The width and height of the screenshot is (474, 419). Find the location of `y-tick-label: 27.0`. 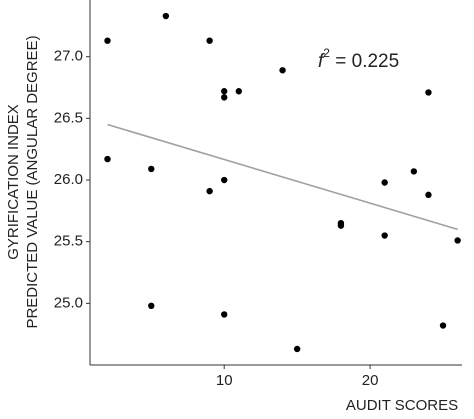

y-tick-label: 27.0 is located at coordinates (68, 56).